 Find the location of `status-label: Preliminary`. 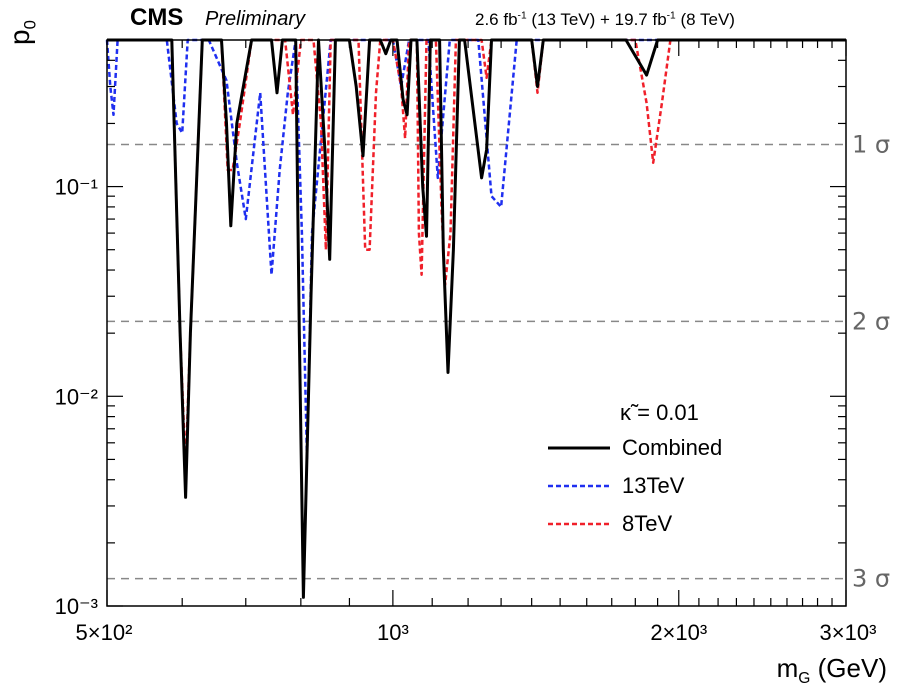

status-label: Preliminary is located at coordinates (255, 19).